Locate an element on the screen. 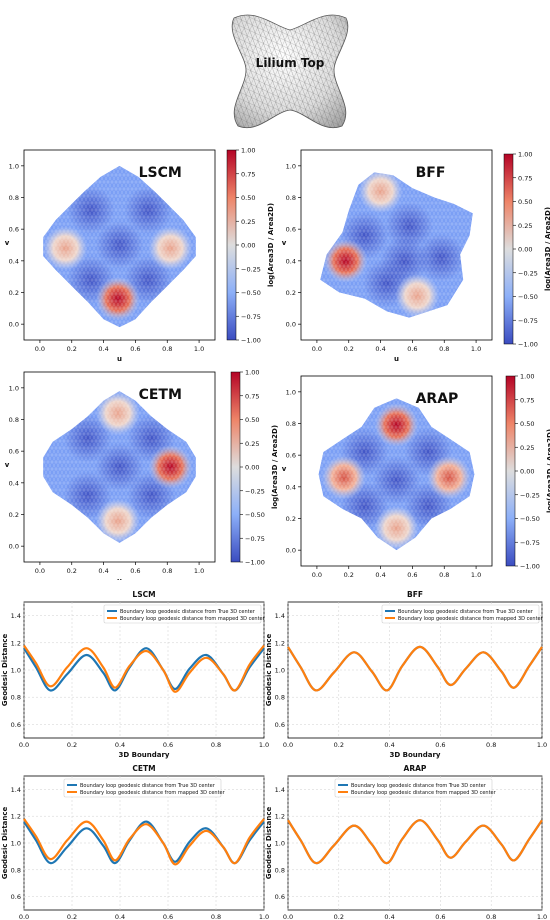 The width and height of the screenshot is (550, 920). x-axis-label: 3D Boundary is located at coordinates (144, 755).